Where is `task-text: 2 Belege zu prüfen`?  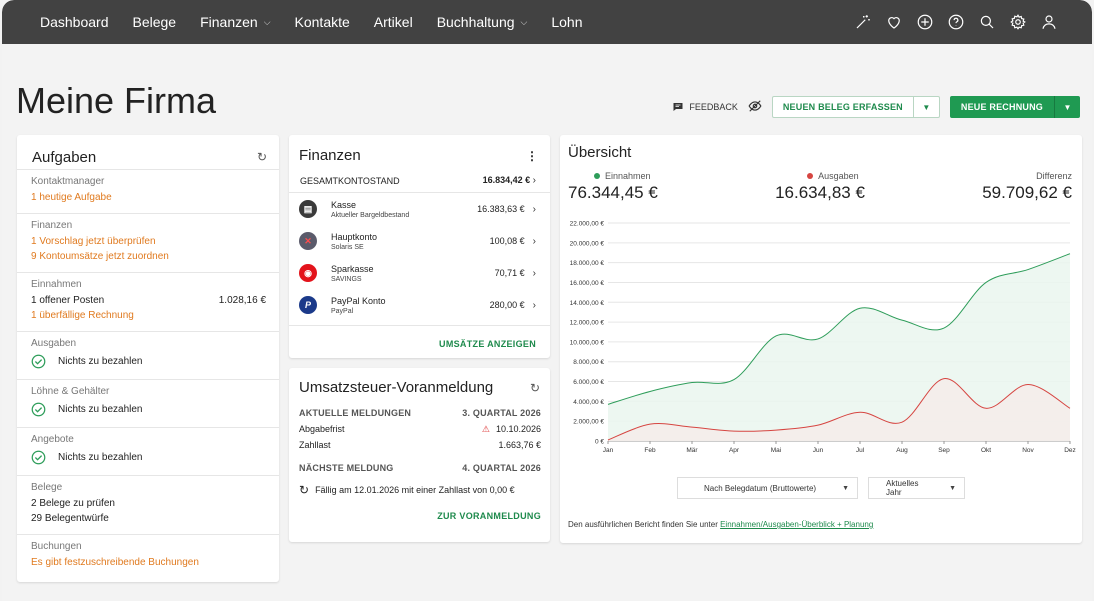 task-text: 2 Belege zu prüfen is located at coordinates (73, 503).